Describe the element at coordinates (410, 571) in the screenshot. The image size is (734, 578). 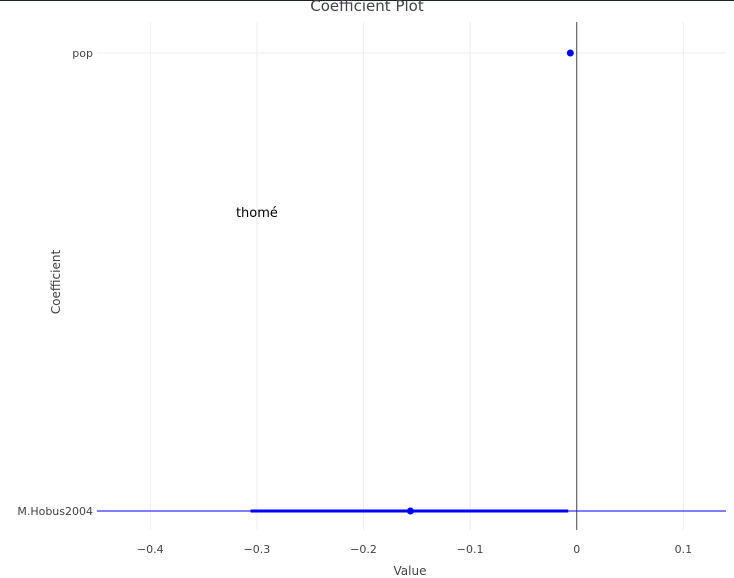
I see `x-axis-title: Value` at that location.